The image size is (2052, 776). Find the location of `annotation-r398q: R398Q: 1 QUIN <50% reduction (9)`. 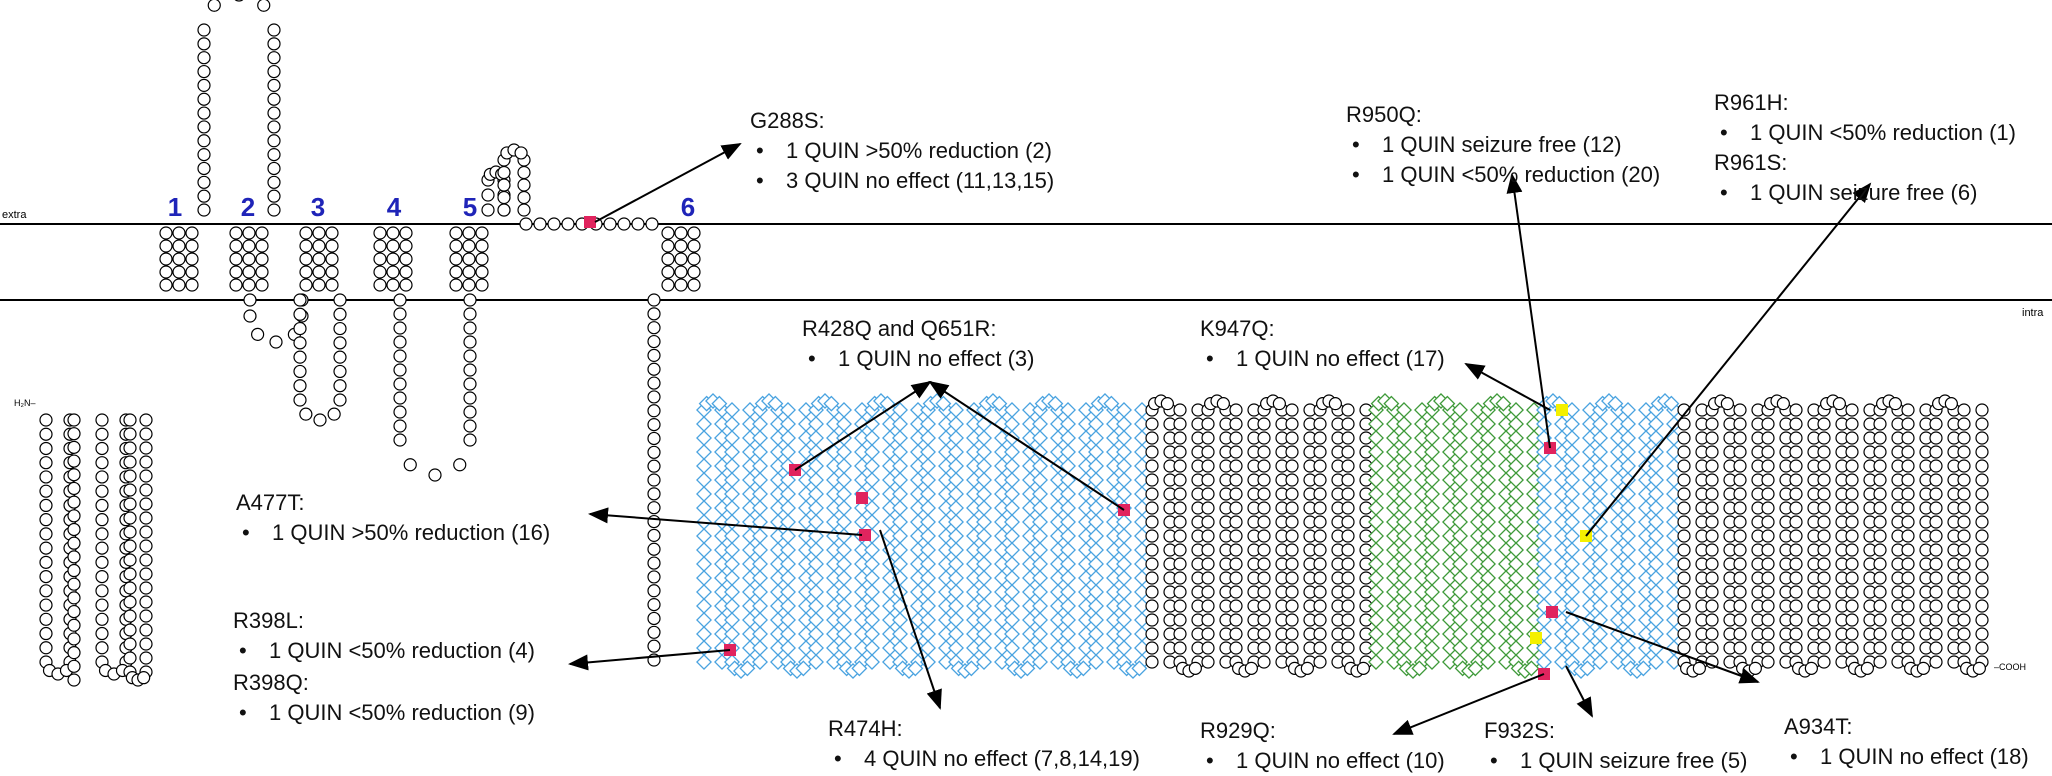

annotation-r398q: R398Q: 1 QUIN <50% reduction (9) is located at coordinates (384, 698).